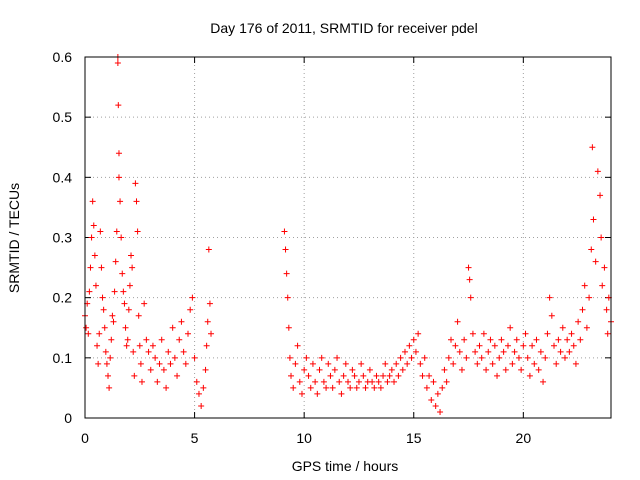  Describe the element at coordinates (63, 298) in the screenshot. I see `y-tick-label: 0.2` at that location.